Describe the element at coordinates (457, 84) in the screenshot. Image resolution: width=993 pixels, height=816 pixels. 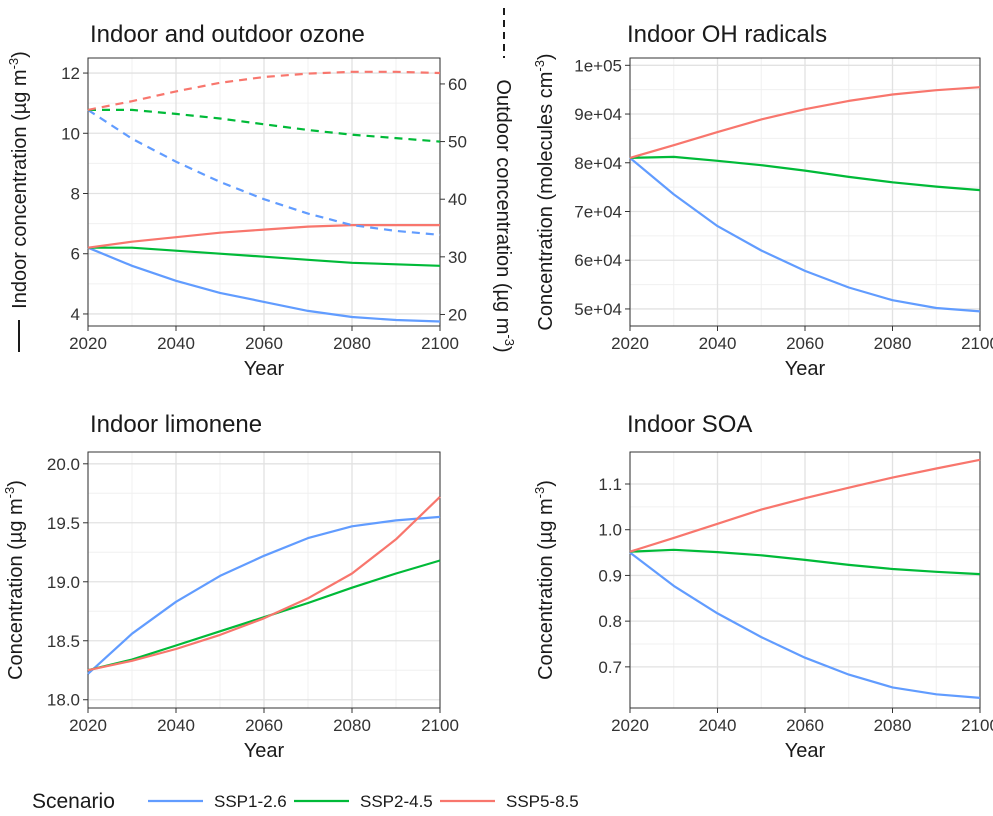
I see `y-right-tick-label: 60` at that location.